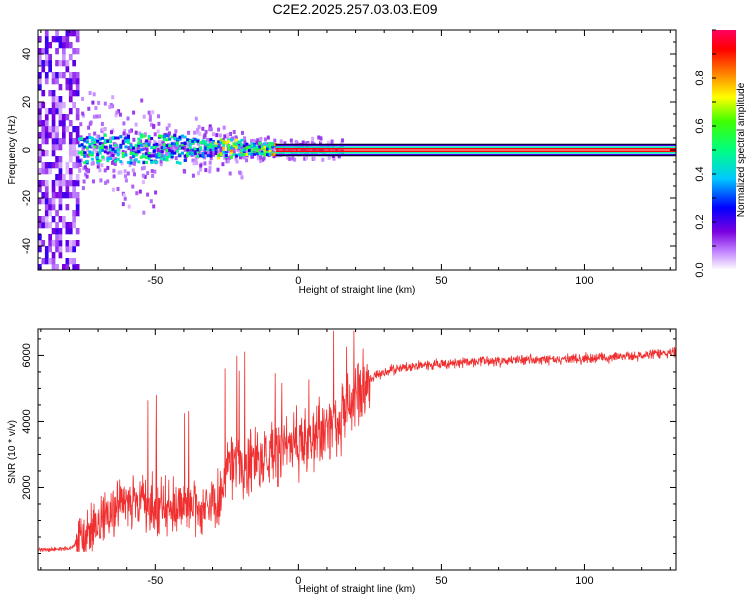  Describe the element at coordinates (354, 9) in the screenshot. I see `chart-title: C2E2.2025.257.03.03.E09` at that location.